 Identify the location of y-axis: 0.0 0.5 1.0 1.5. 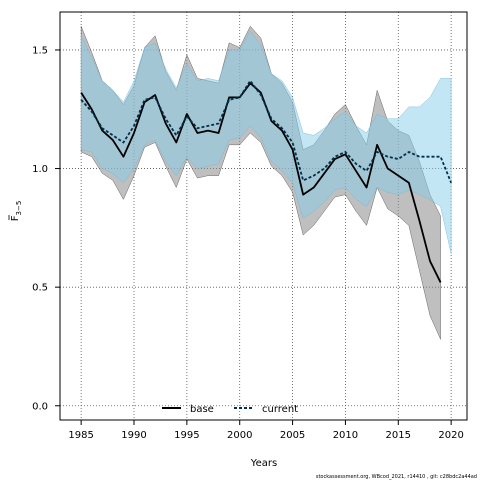
(46, 228).